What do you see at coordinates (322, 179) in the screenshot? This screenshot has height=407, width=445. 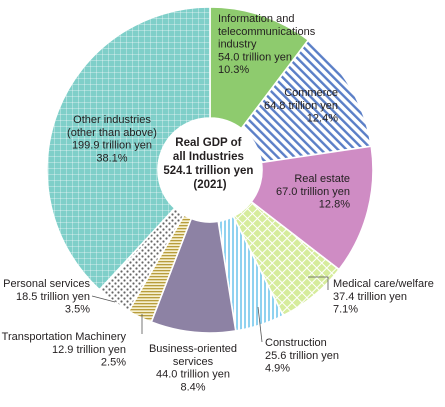 I see `slice-label-line: Real estate` at bounding box center [322, 179].